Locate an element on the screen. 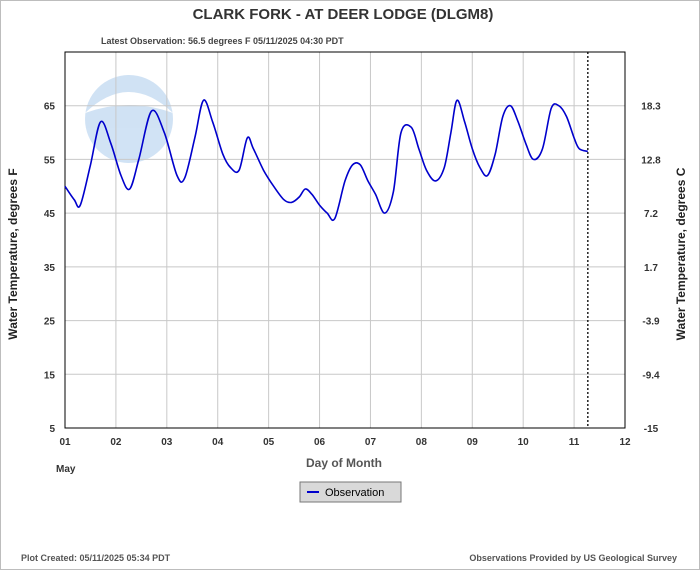 Image resolution: width=700 pixels, height=574 pixels. noaa-logo: NOAA is located at coordinates (129, 119).